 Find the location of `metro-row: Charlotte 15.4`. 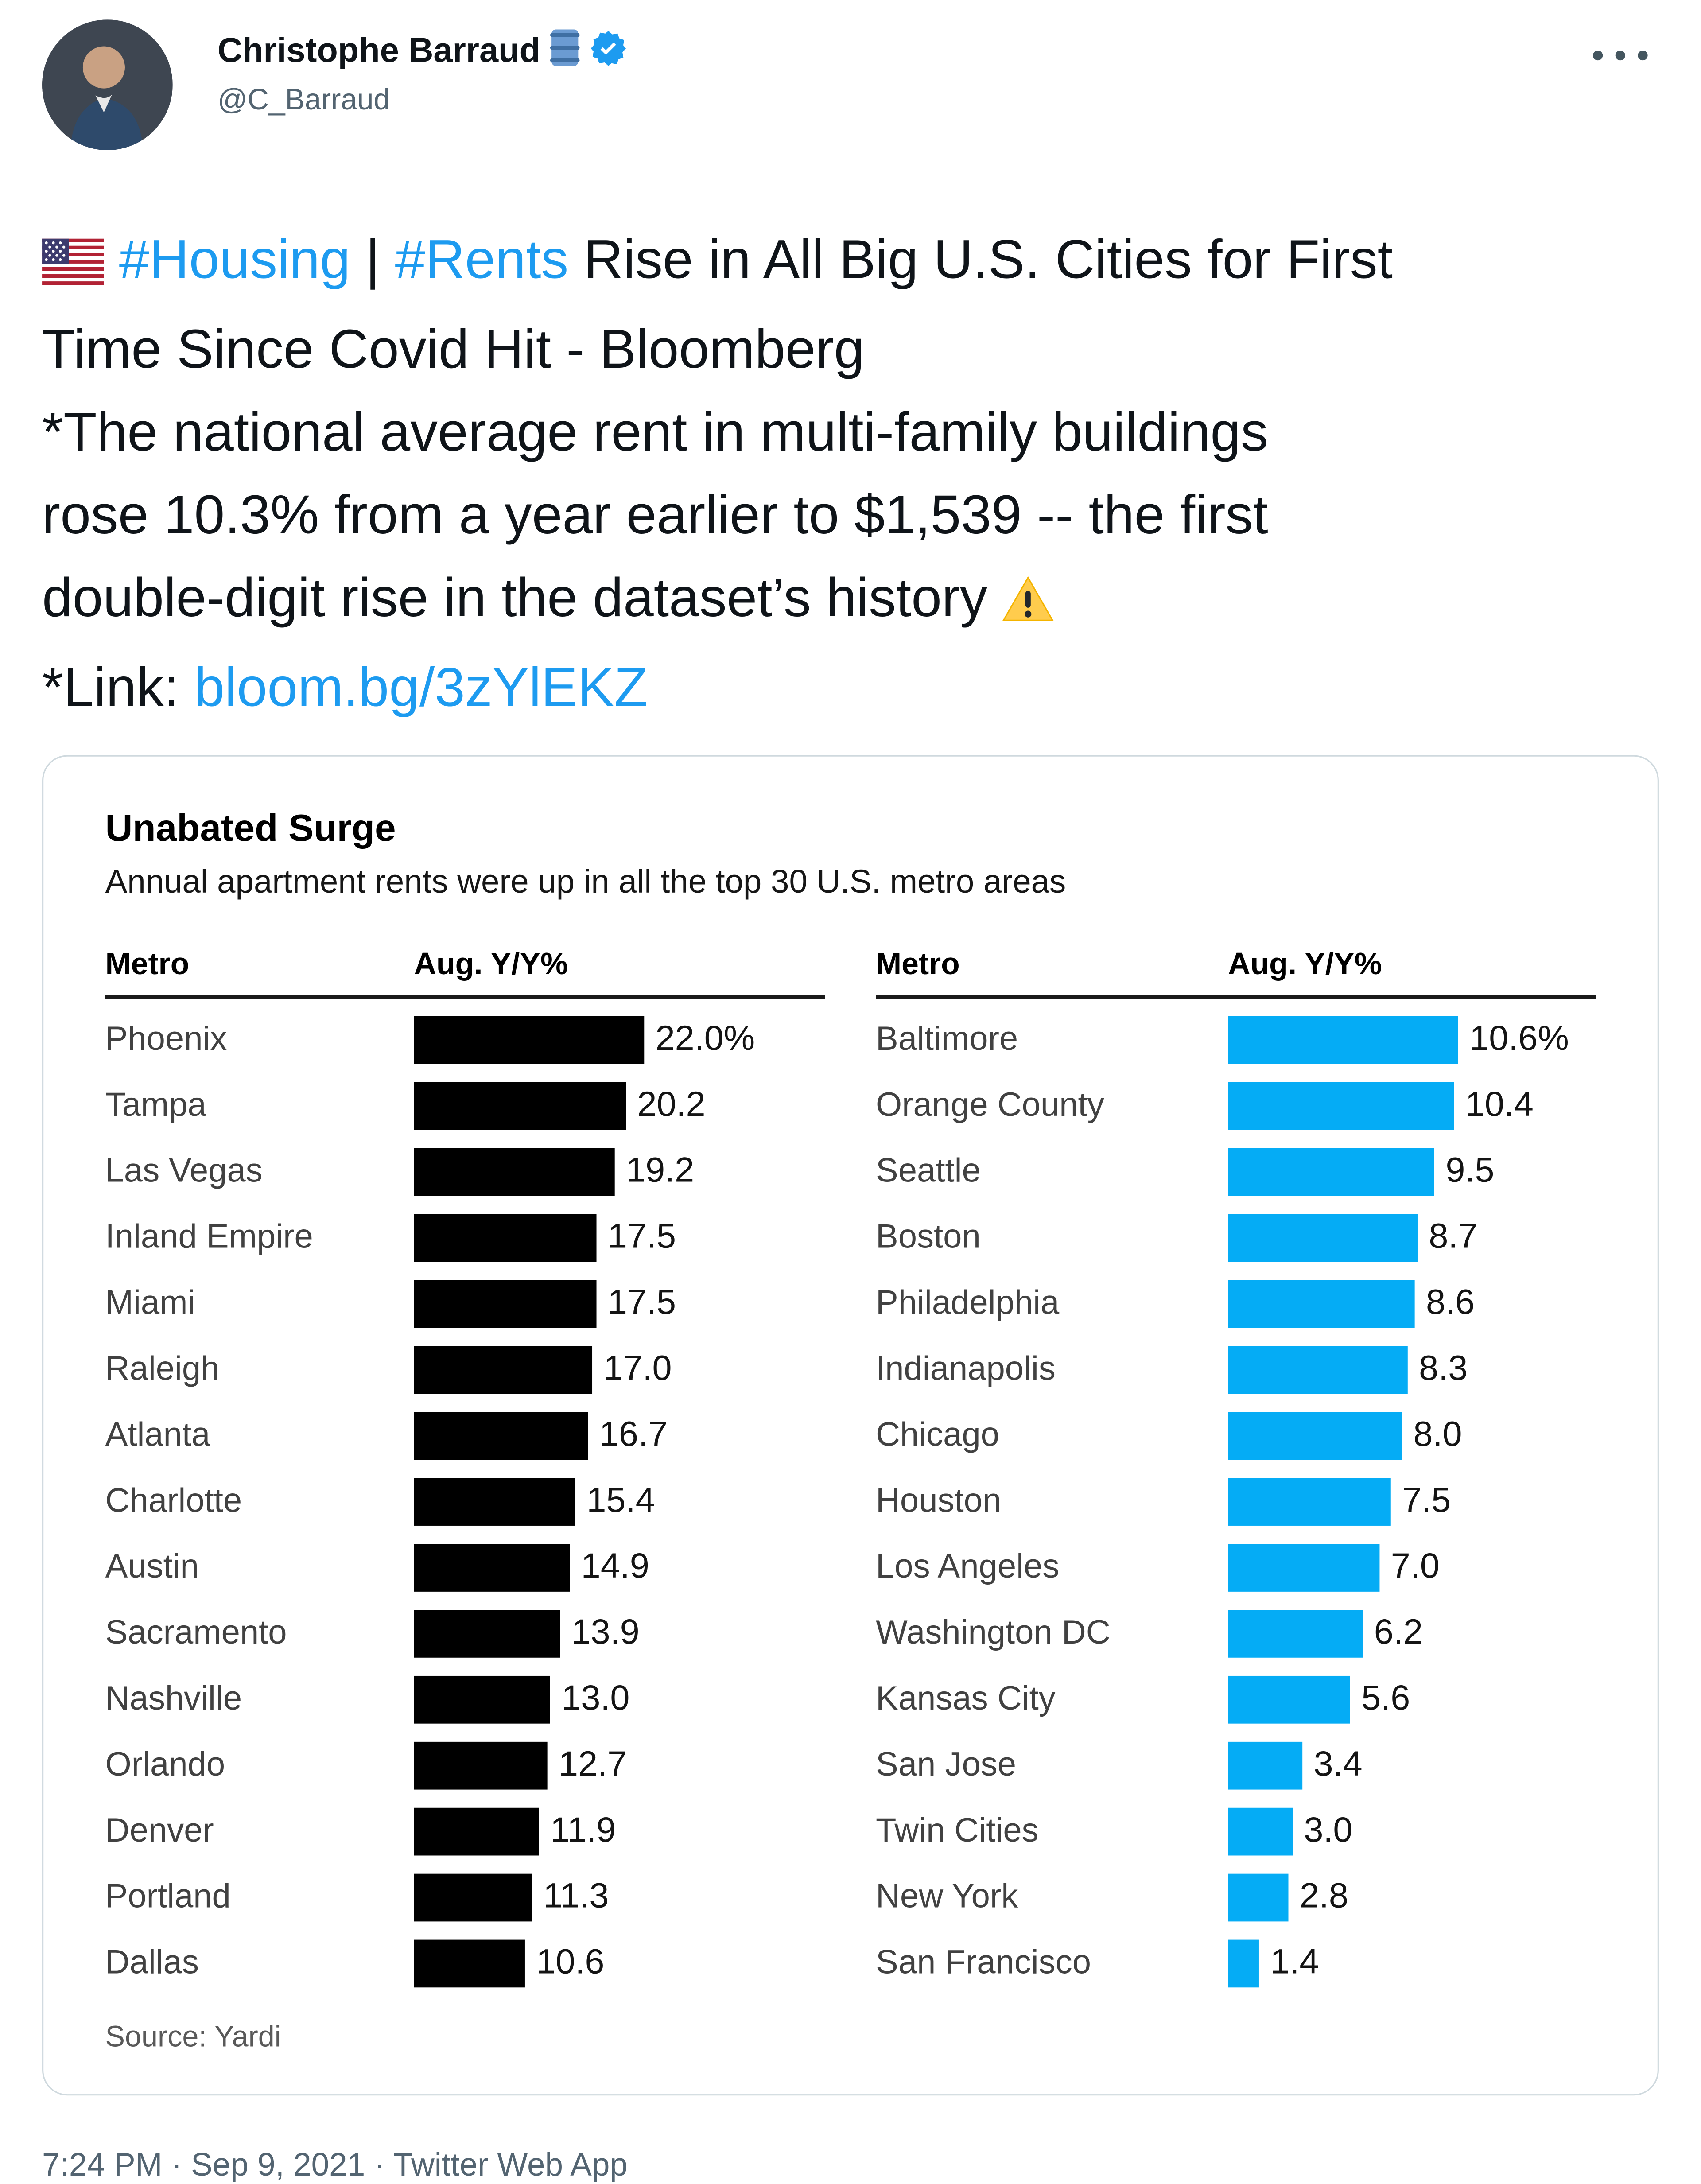

metro-row: Charlotte 15.4 is located at coordinates (465, 1501).